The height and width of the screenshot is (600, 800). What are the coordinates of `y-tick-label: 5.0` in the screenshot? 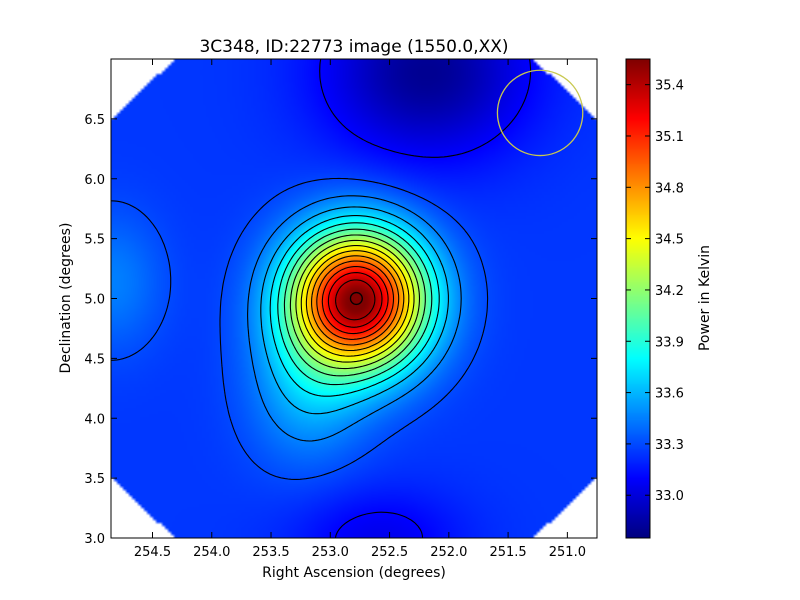 It's located at (94, 300).